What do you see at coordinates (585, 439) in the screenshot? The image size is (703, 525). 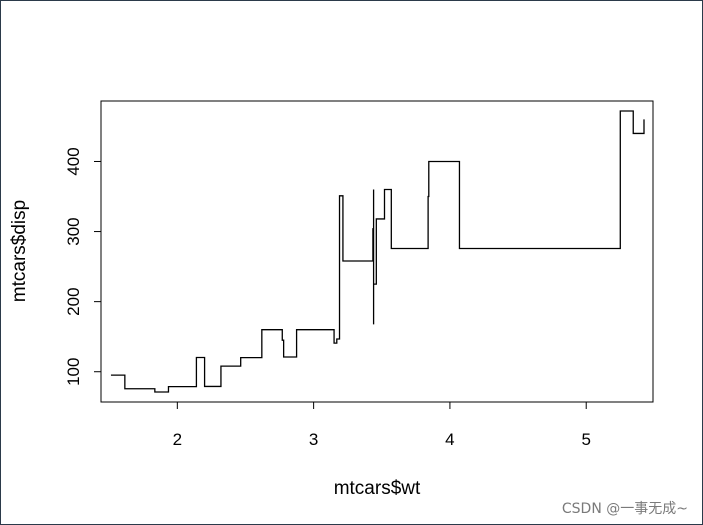 I see `x-tick-label: 5` at bounding box center [585, 439].